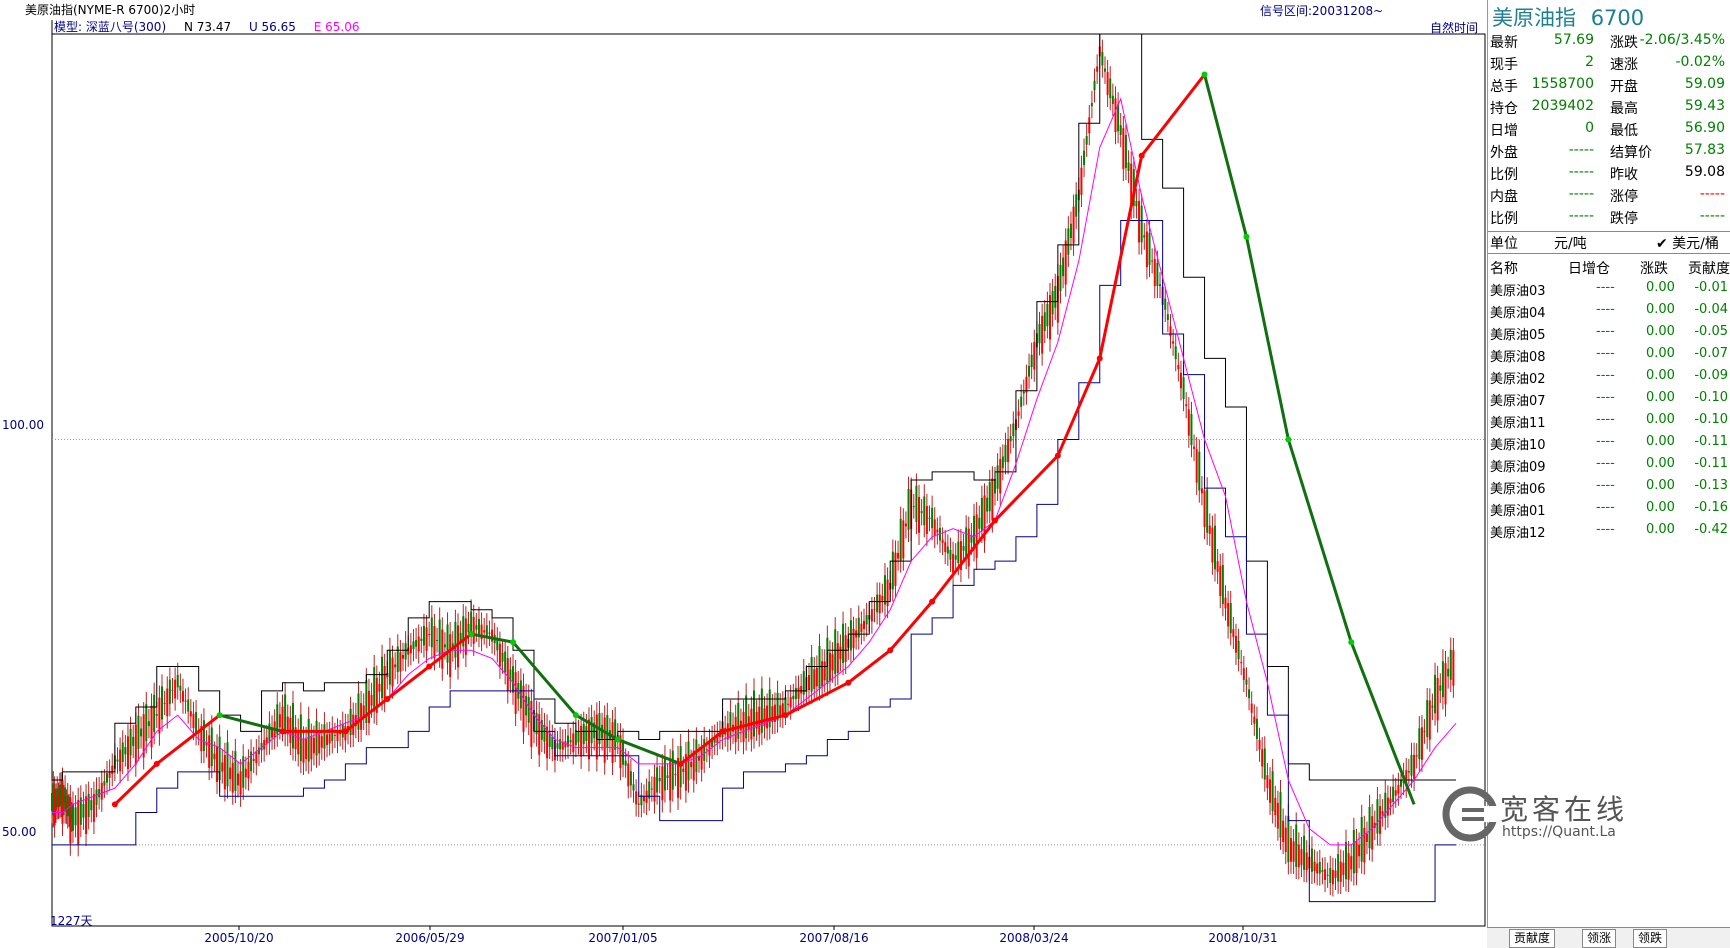  I want to click on col-header-chg: 涨跌, so click(1654, 269).